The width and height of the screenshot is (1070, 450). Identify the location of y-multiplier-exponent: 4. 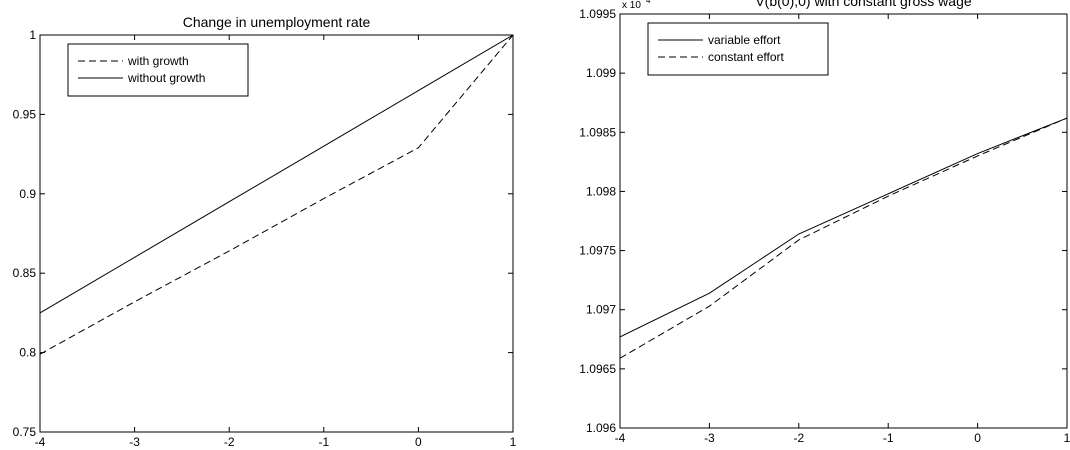
(648, 2).